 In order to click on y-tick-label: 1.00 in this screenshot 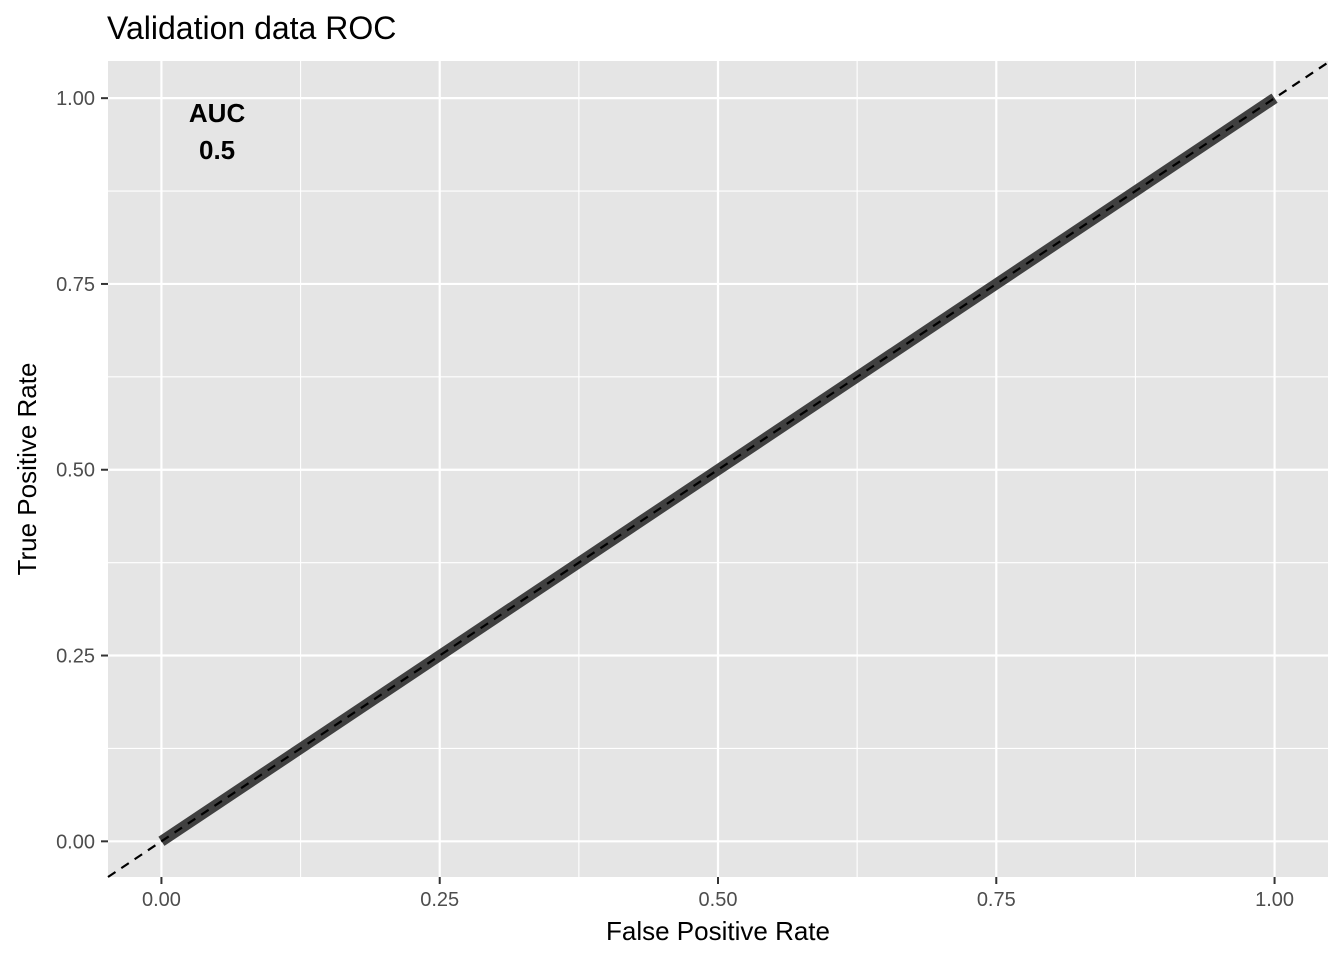, I will do `click(75, 99)`.